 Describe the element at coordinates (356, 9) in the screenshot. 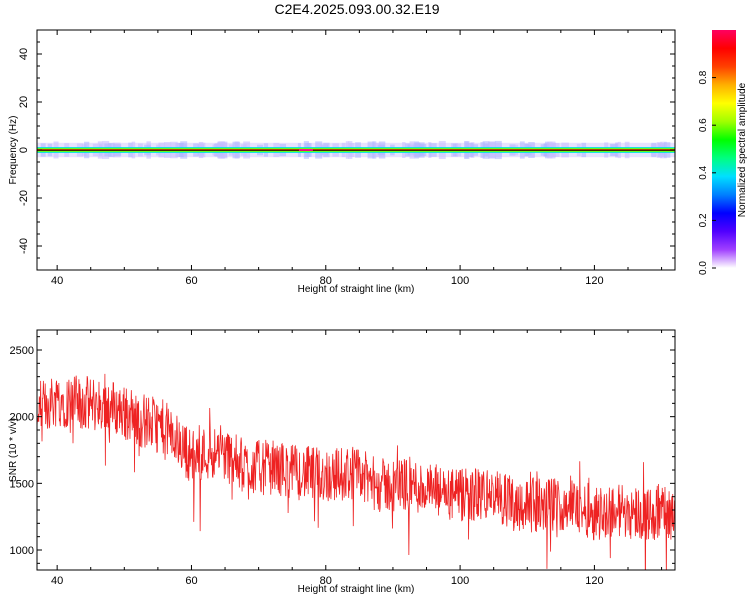

I see `figure-title: C2E4.2025.093.00.32.E19` at that location.